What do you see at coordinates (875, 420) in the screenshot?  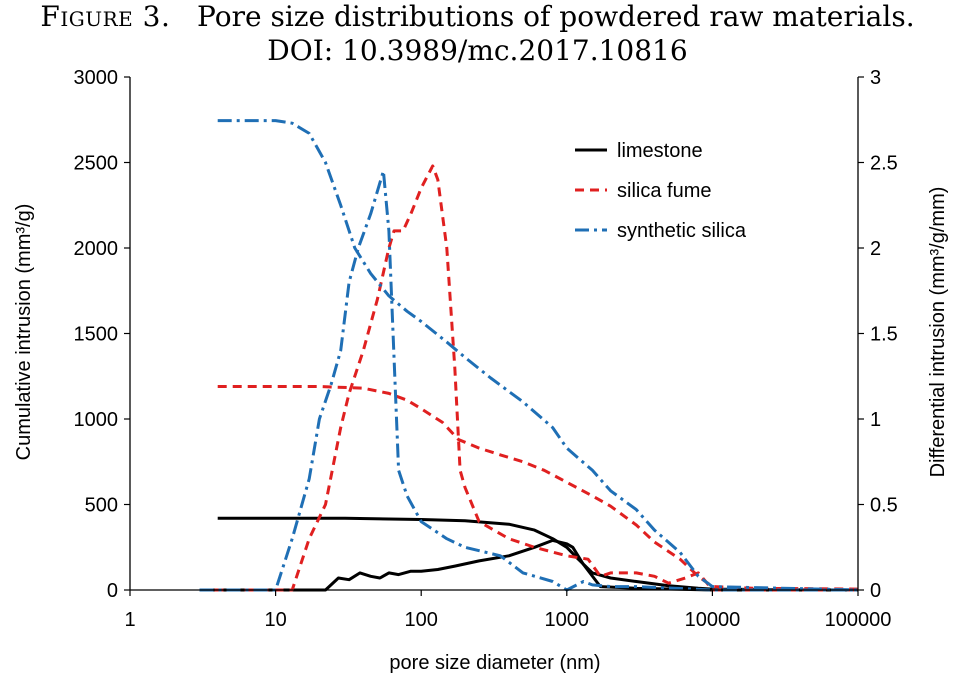 I see `y-right-tick-label: 1` at bounding box center [875, 420].